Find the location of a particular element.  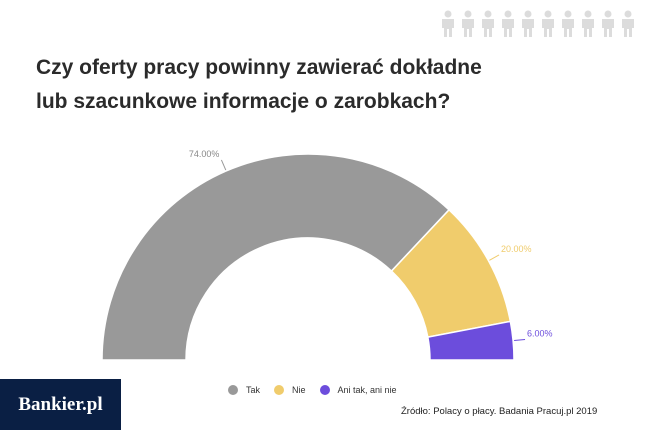

legend-swatch-tak is located at coordinates (233, 390).